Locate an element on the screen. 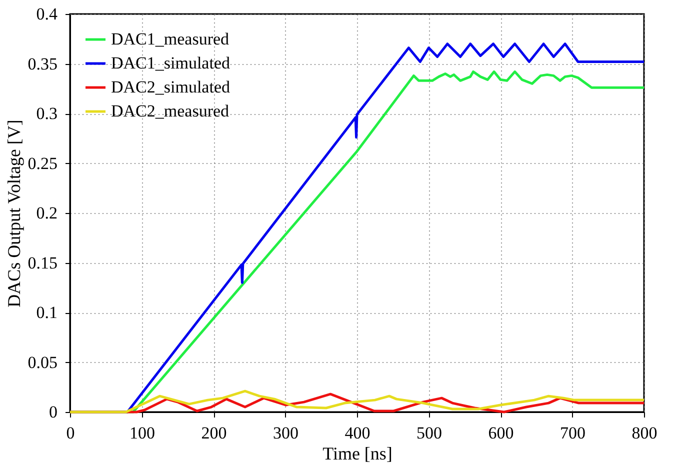 Image resolution: width=699 pixels, height=475 pixels. y-tick-label: 0.4 is located at coordinates (47, 14).